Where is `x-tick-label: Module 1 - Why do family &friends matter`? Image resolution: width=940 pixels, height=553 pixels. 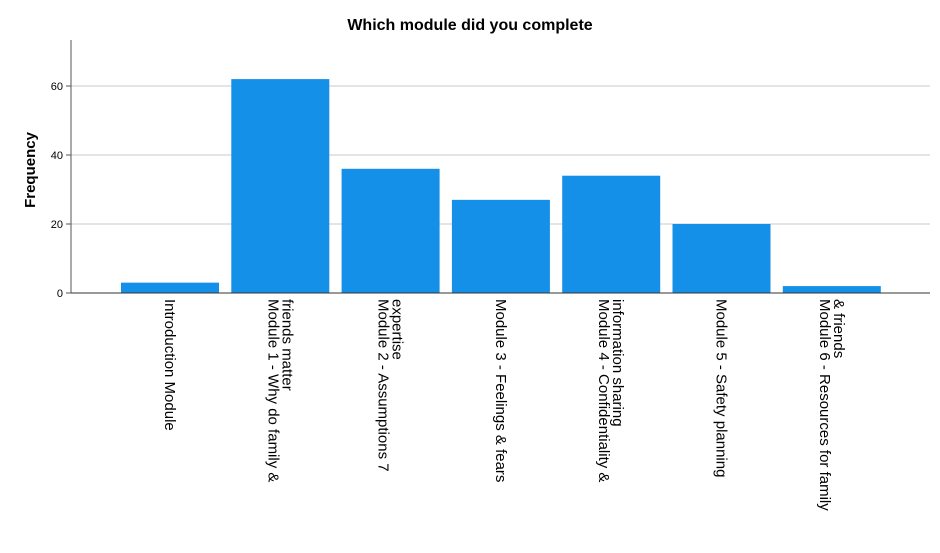 x-tick-label: Module 1 - Why do family &friends matter is located at coordinates (279, 390).